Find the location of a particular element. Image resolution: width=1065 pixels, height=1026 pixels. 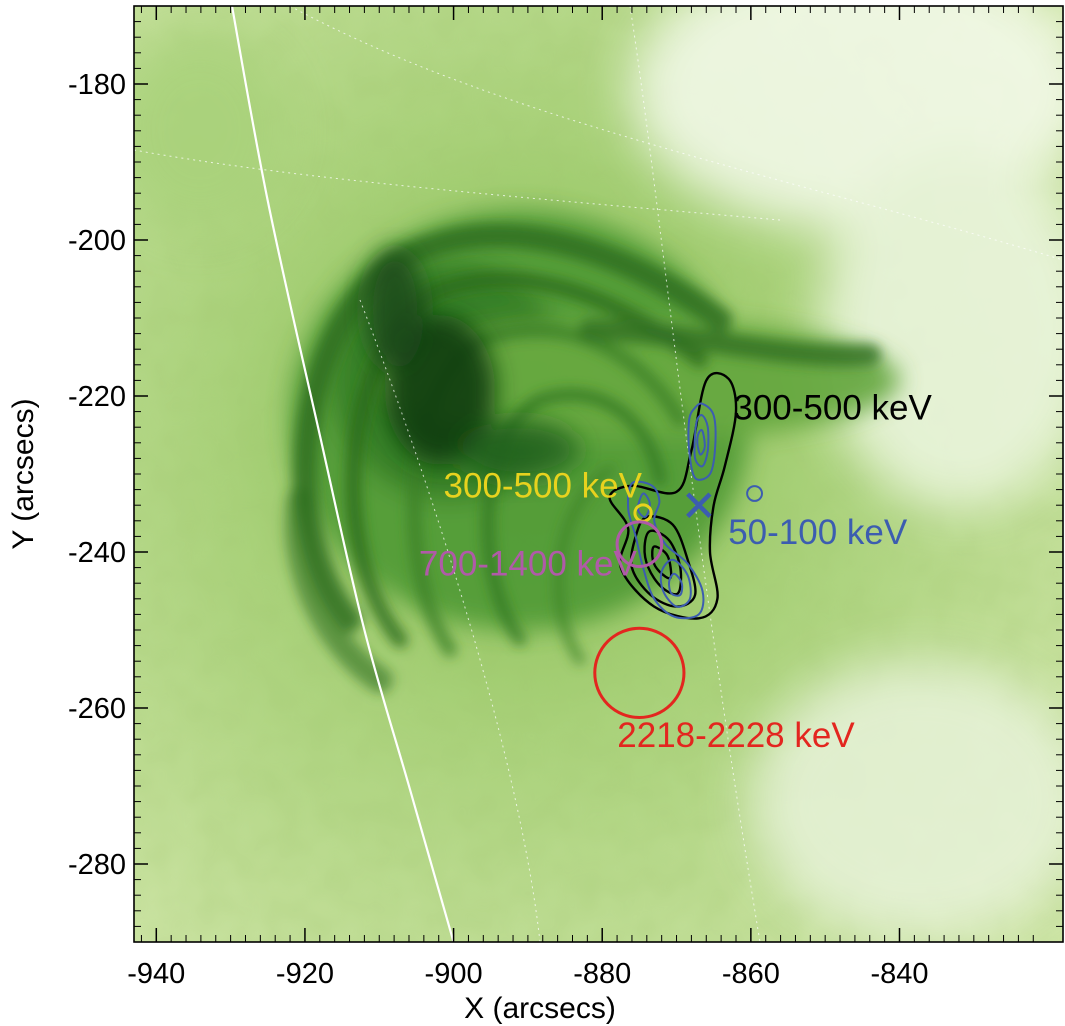

x-tick-label: -900 is located at coordinates (454, 974).